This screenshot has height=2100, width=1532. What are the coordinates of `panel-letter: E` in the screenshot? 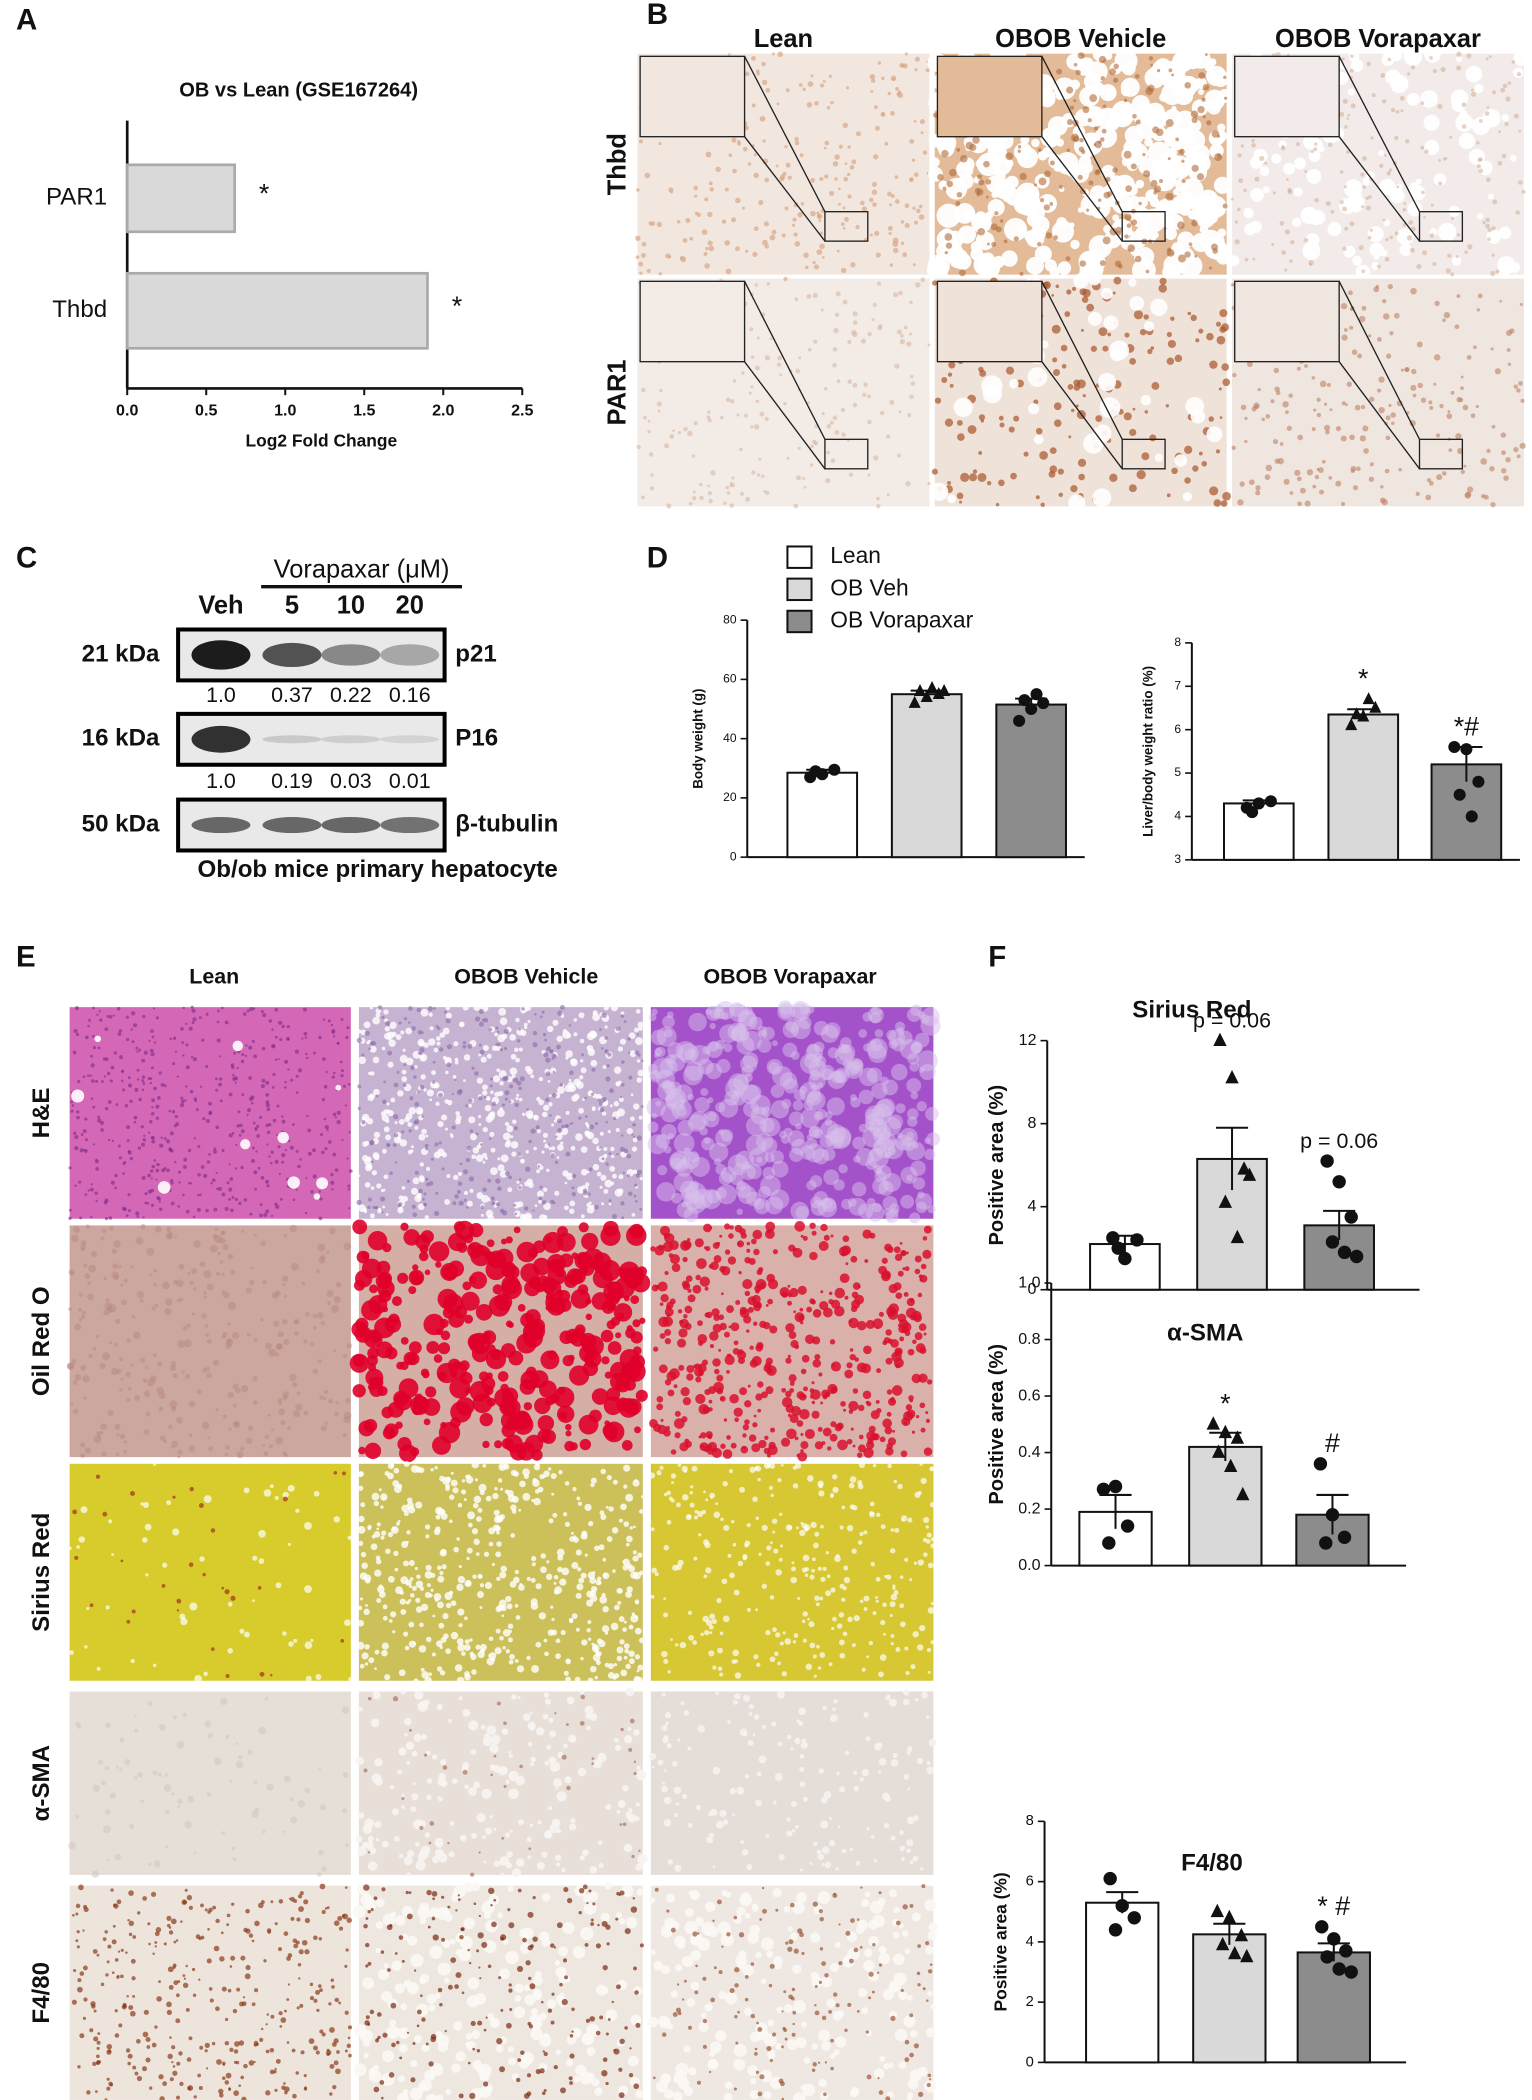 It's located at (26, 957).